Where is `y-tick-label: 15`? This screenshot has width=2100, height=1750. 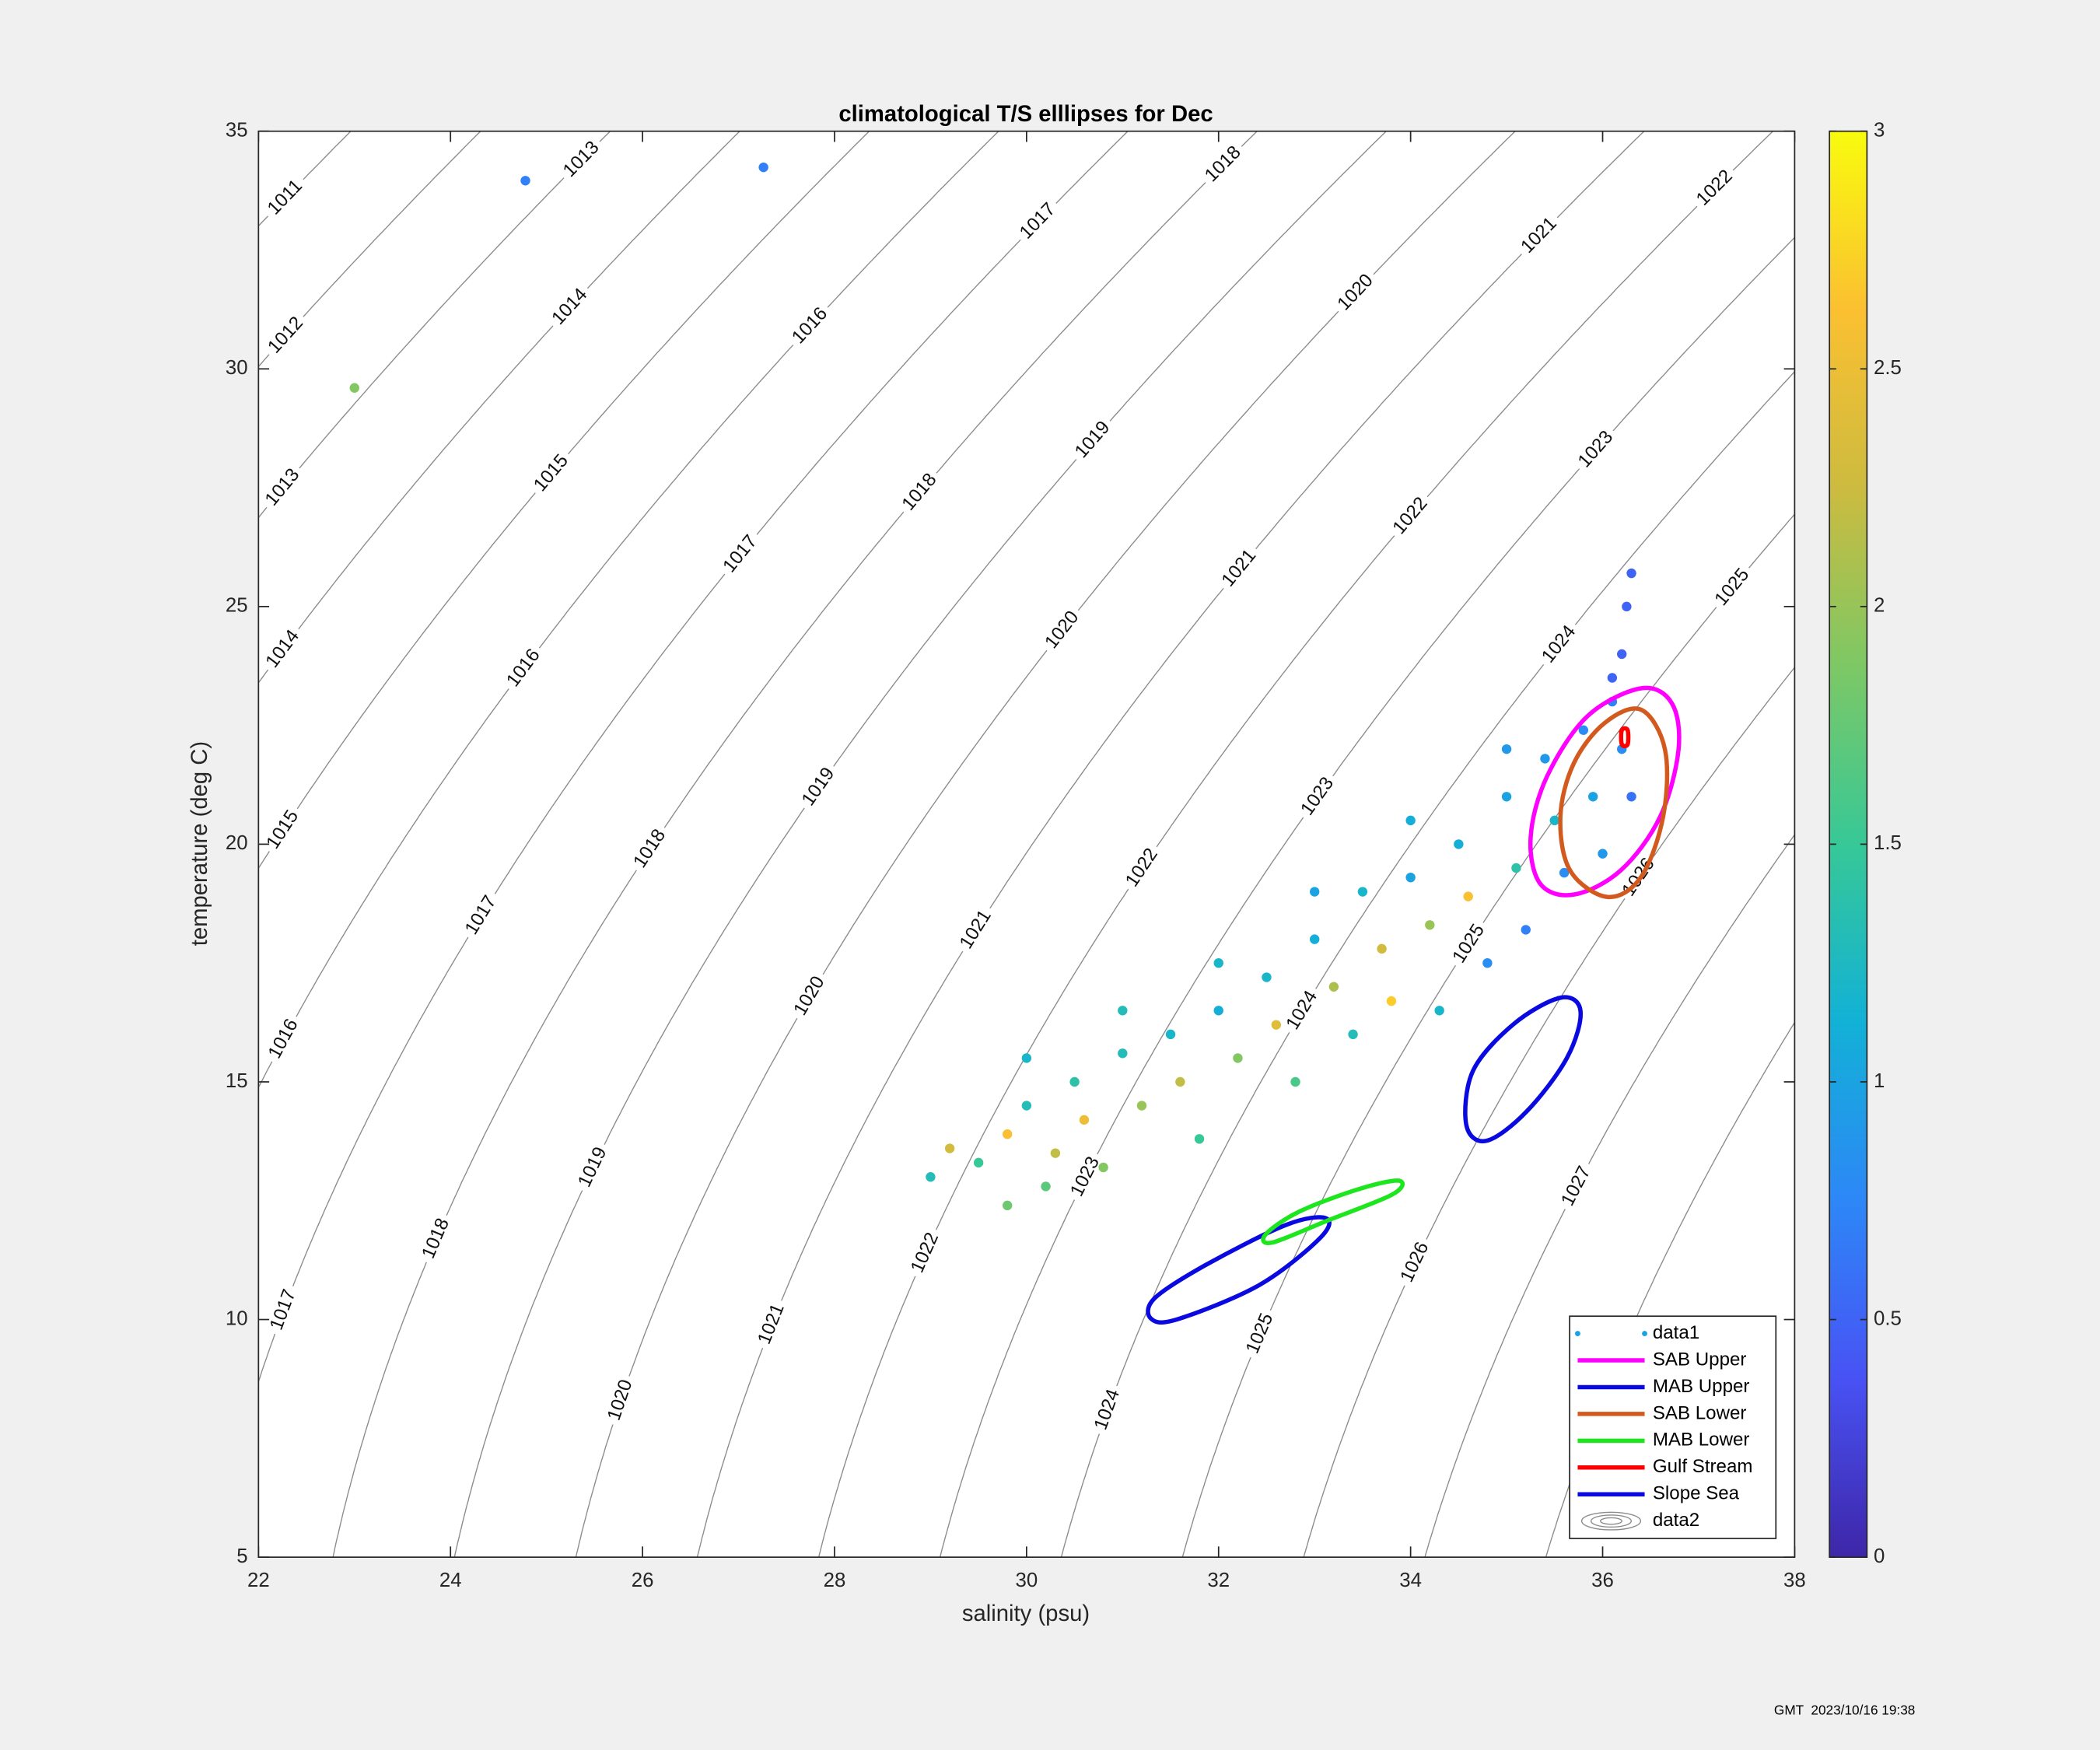 y-tick-label: 15 is located at coordinates (237, 1081).